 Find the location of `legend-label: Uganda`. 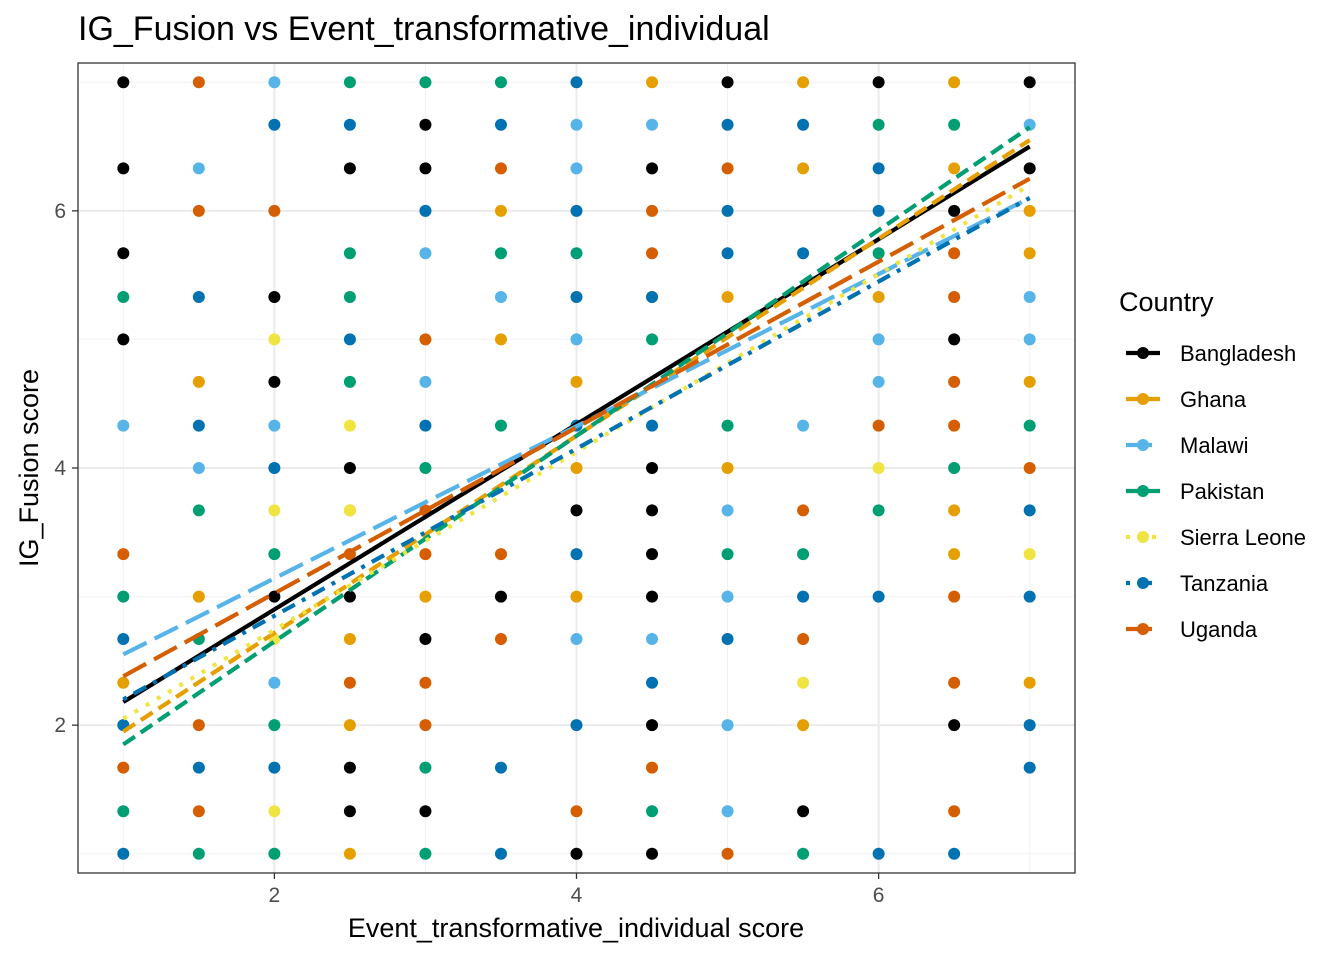

legend-label: Uganda is located at coordinates (1219, 629).